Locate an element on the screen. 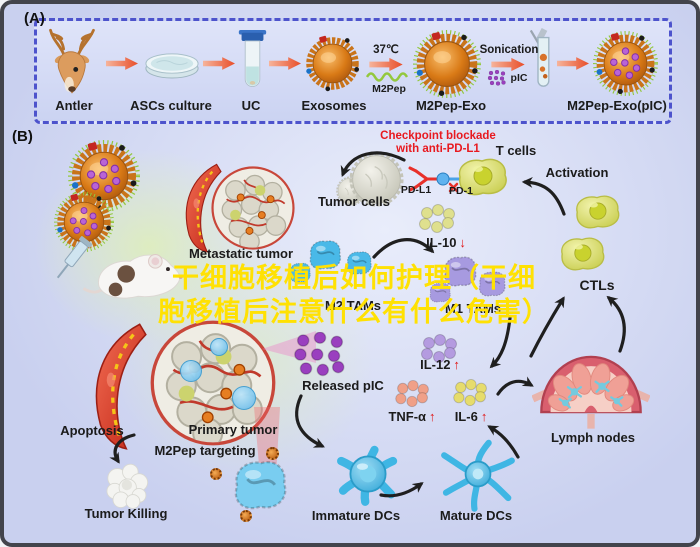 The width and height of the screenshot is (700, 547). exosome-icon is located at coordinates (332, 63).